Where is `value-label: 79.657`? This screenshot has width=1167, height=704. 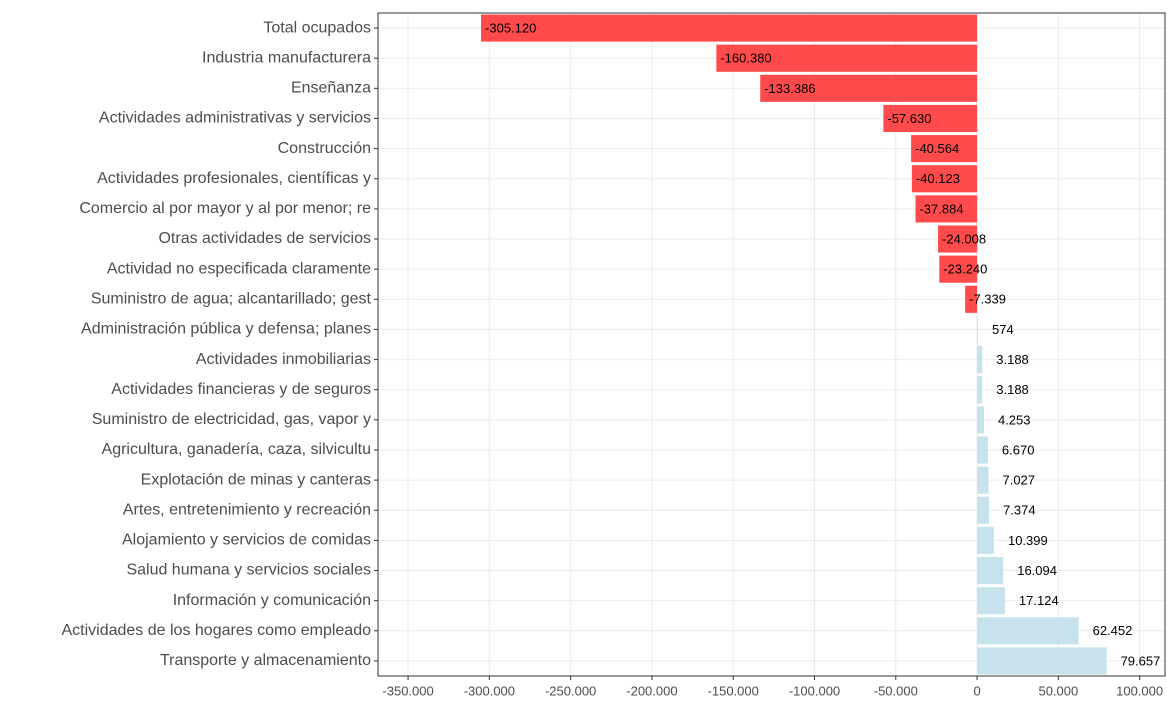 value-label: 79.657 is located at coordinates (1141, 660).